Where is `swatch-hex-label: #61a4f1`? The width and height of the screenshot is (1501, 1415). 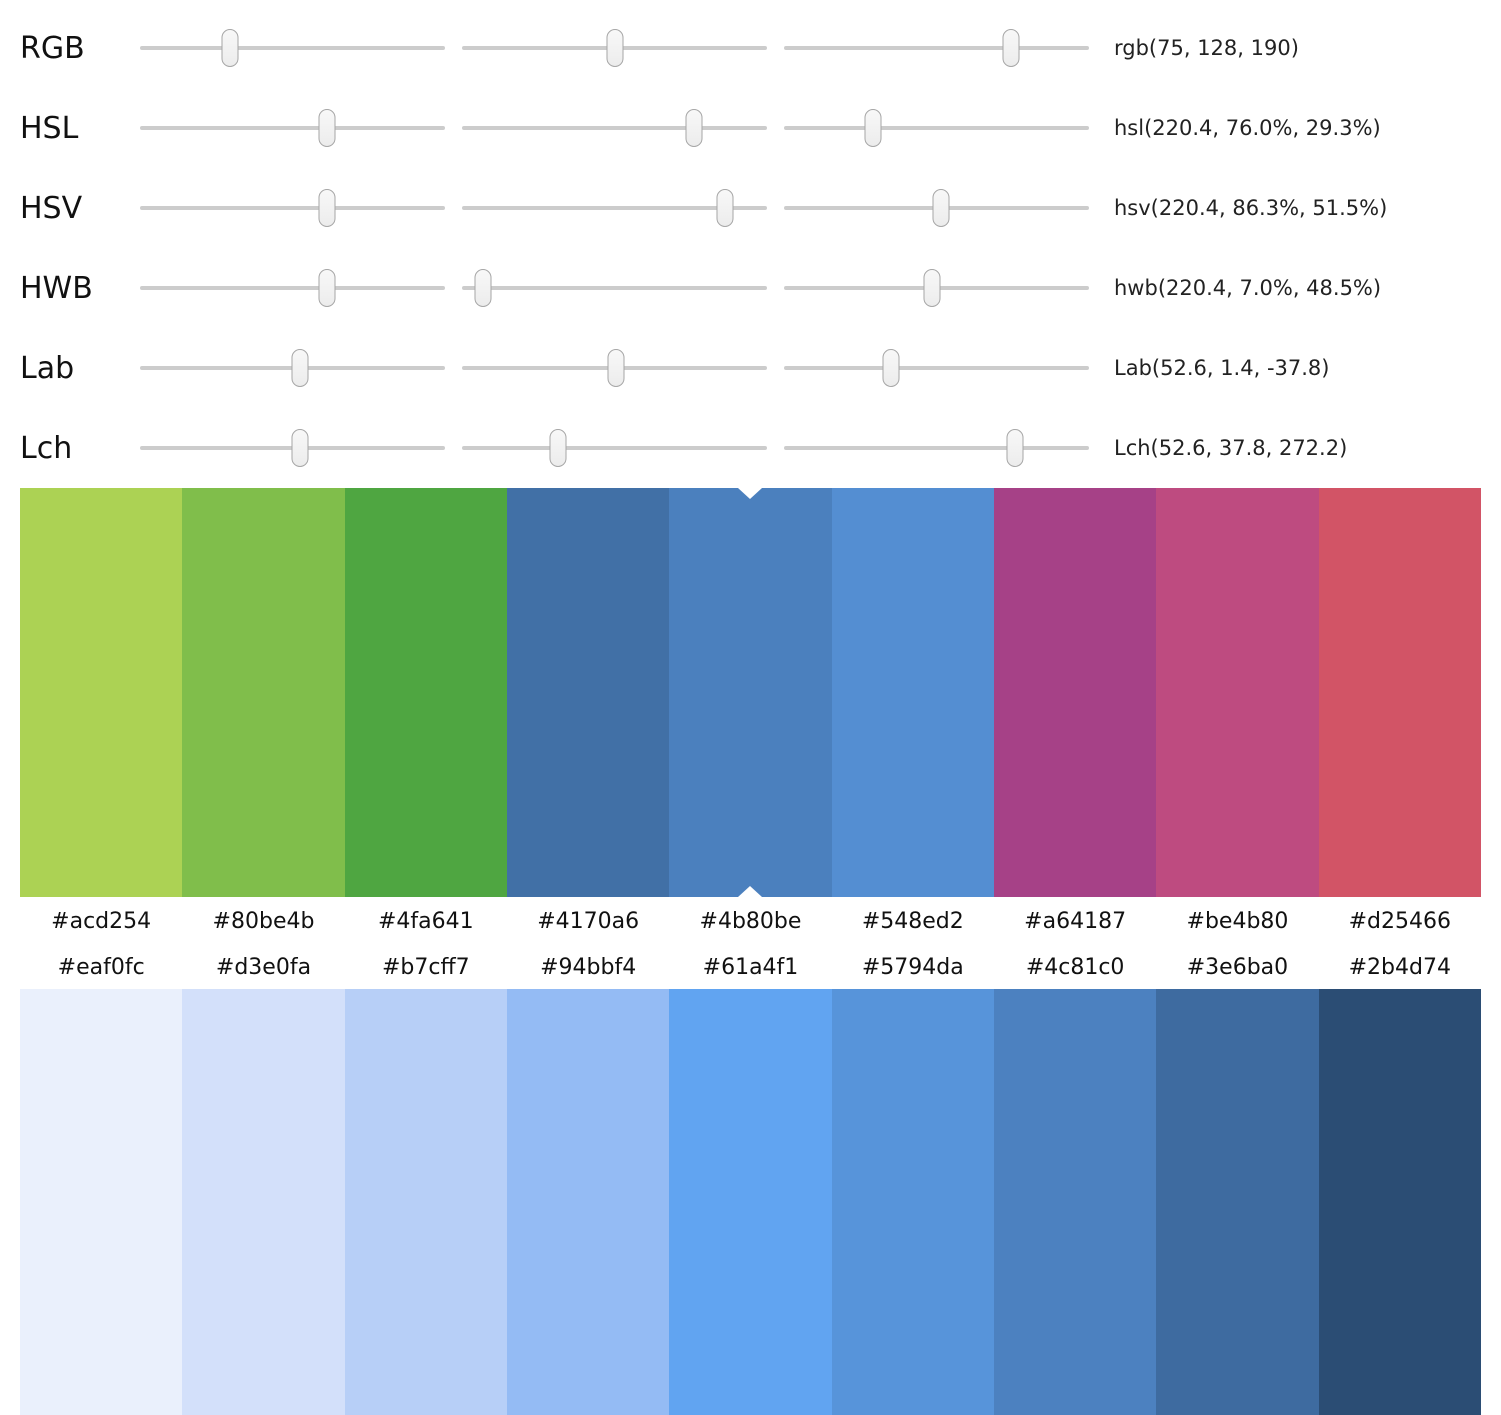
swatch-hex-label: #61a4f1 is located at coordinates (750, 967).